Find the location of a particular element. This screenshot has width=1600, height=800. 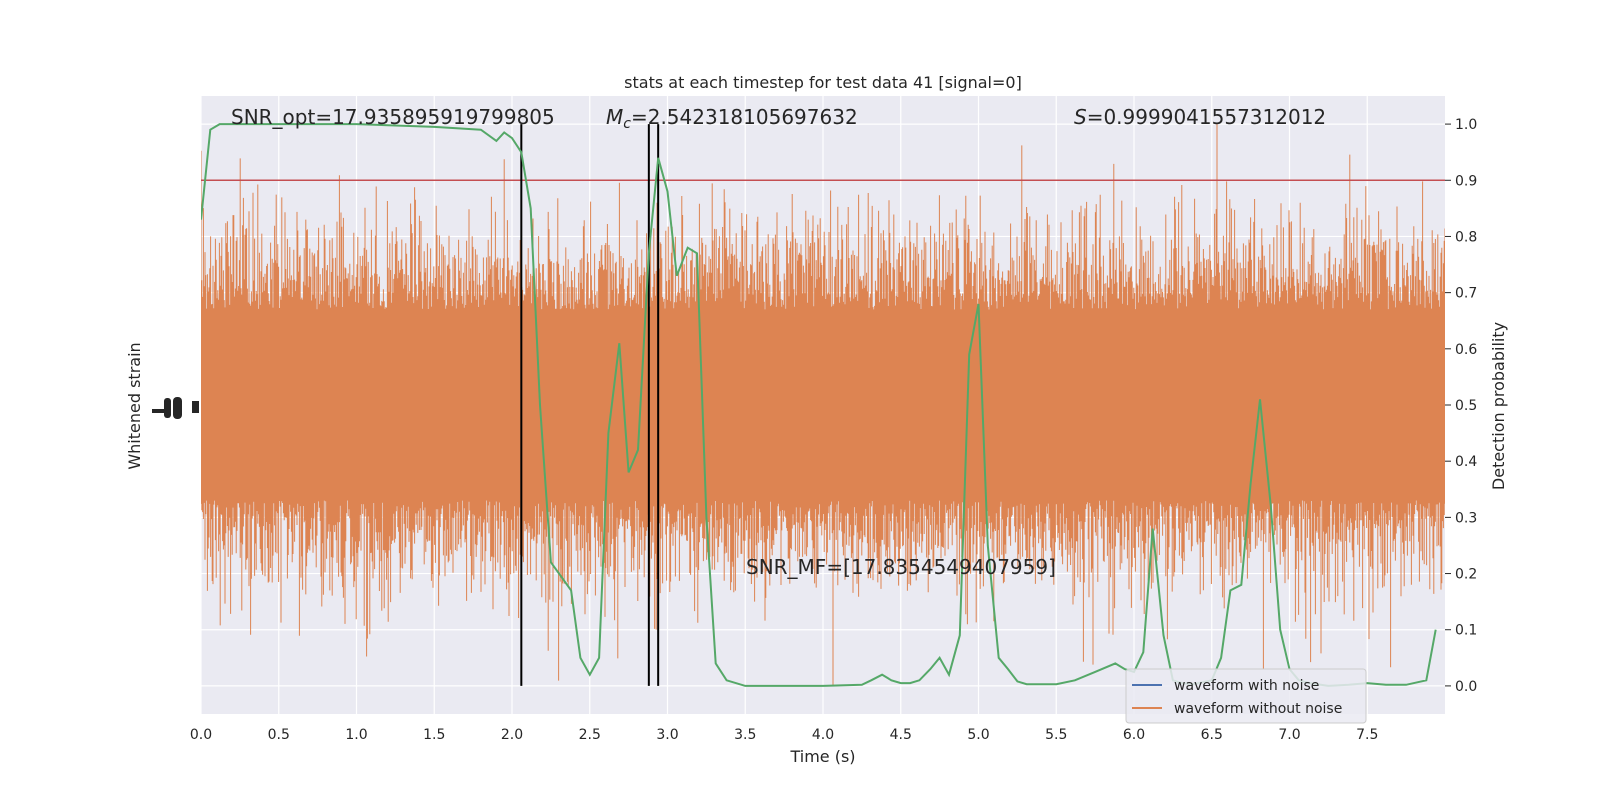

s-annotation: S=0.9999041557312012 is located at coordinates (1200, 117).